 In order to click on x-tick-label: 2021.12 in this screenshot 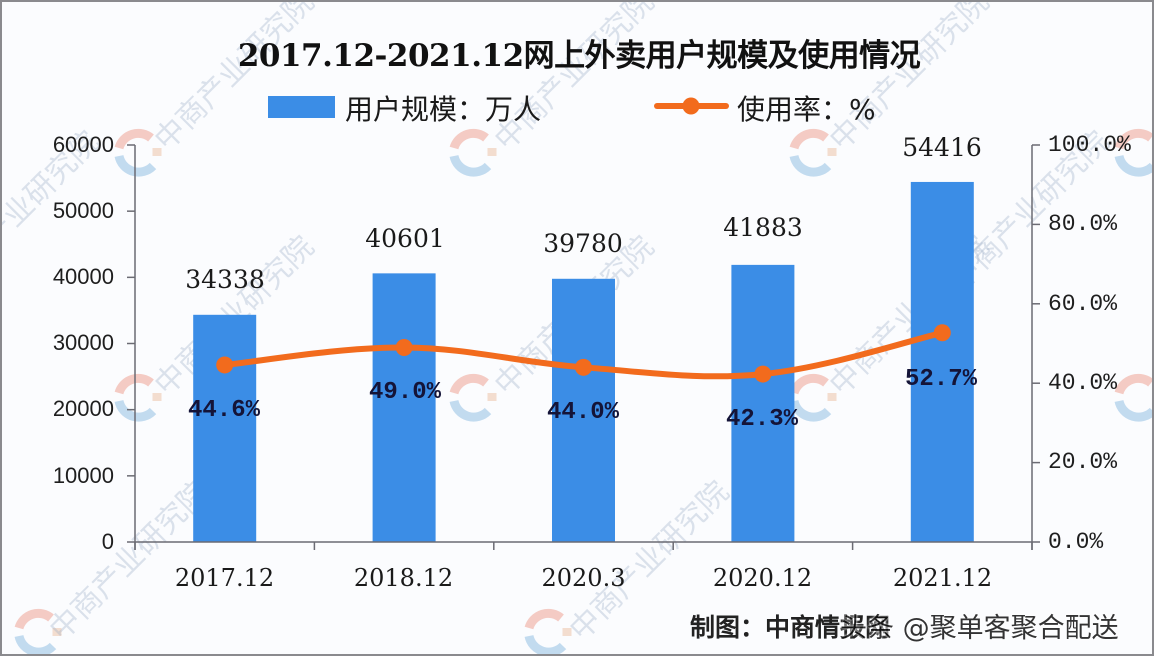, I will do `click(942, 578)`.